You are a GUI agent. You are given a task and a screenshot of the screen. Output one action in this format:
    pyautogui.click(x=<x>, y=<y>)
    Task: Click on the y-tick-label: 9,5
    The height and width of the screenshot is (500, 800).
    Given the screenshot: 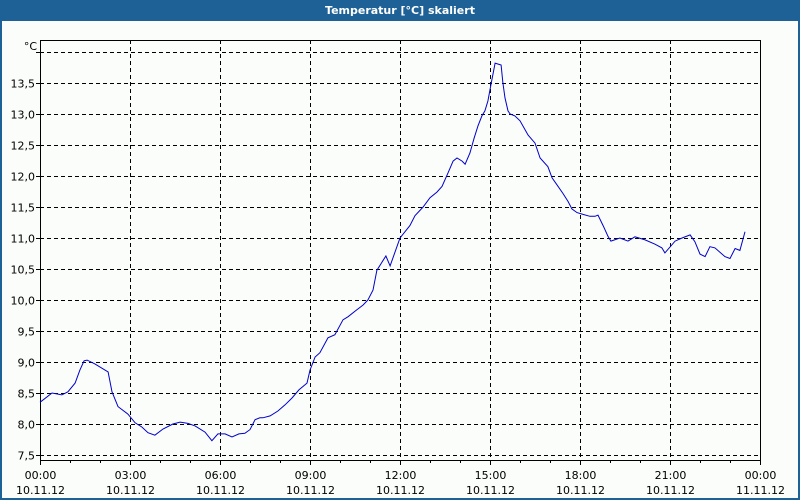 What is the action you would take?
    pyautogui.click(x=27, y=332)
    